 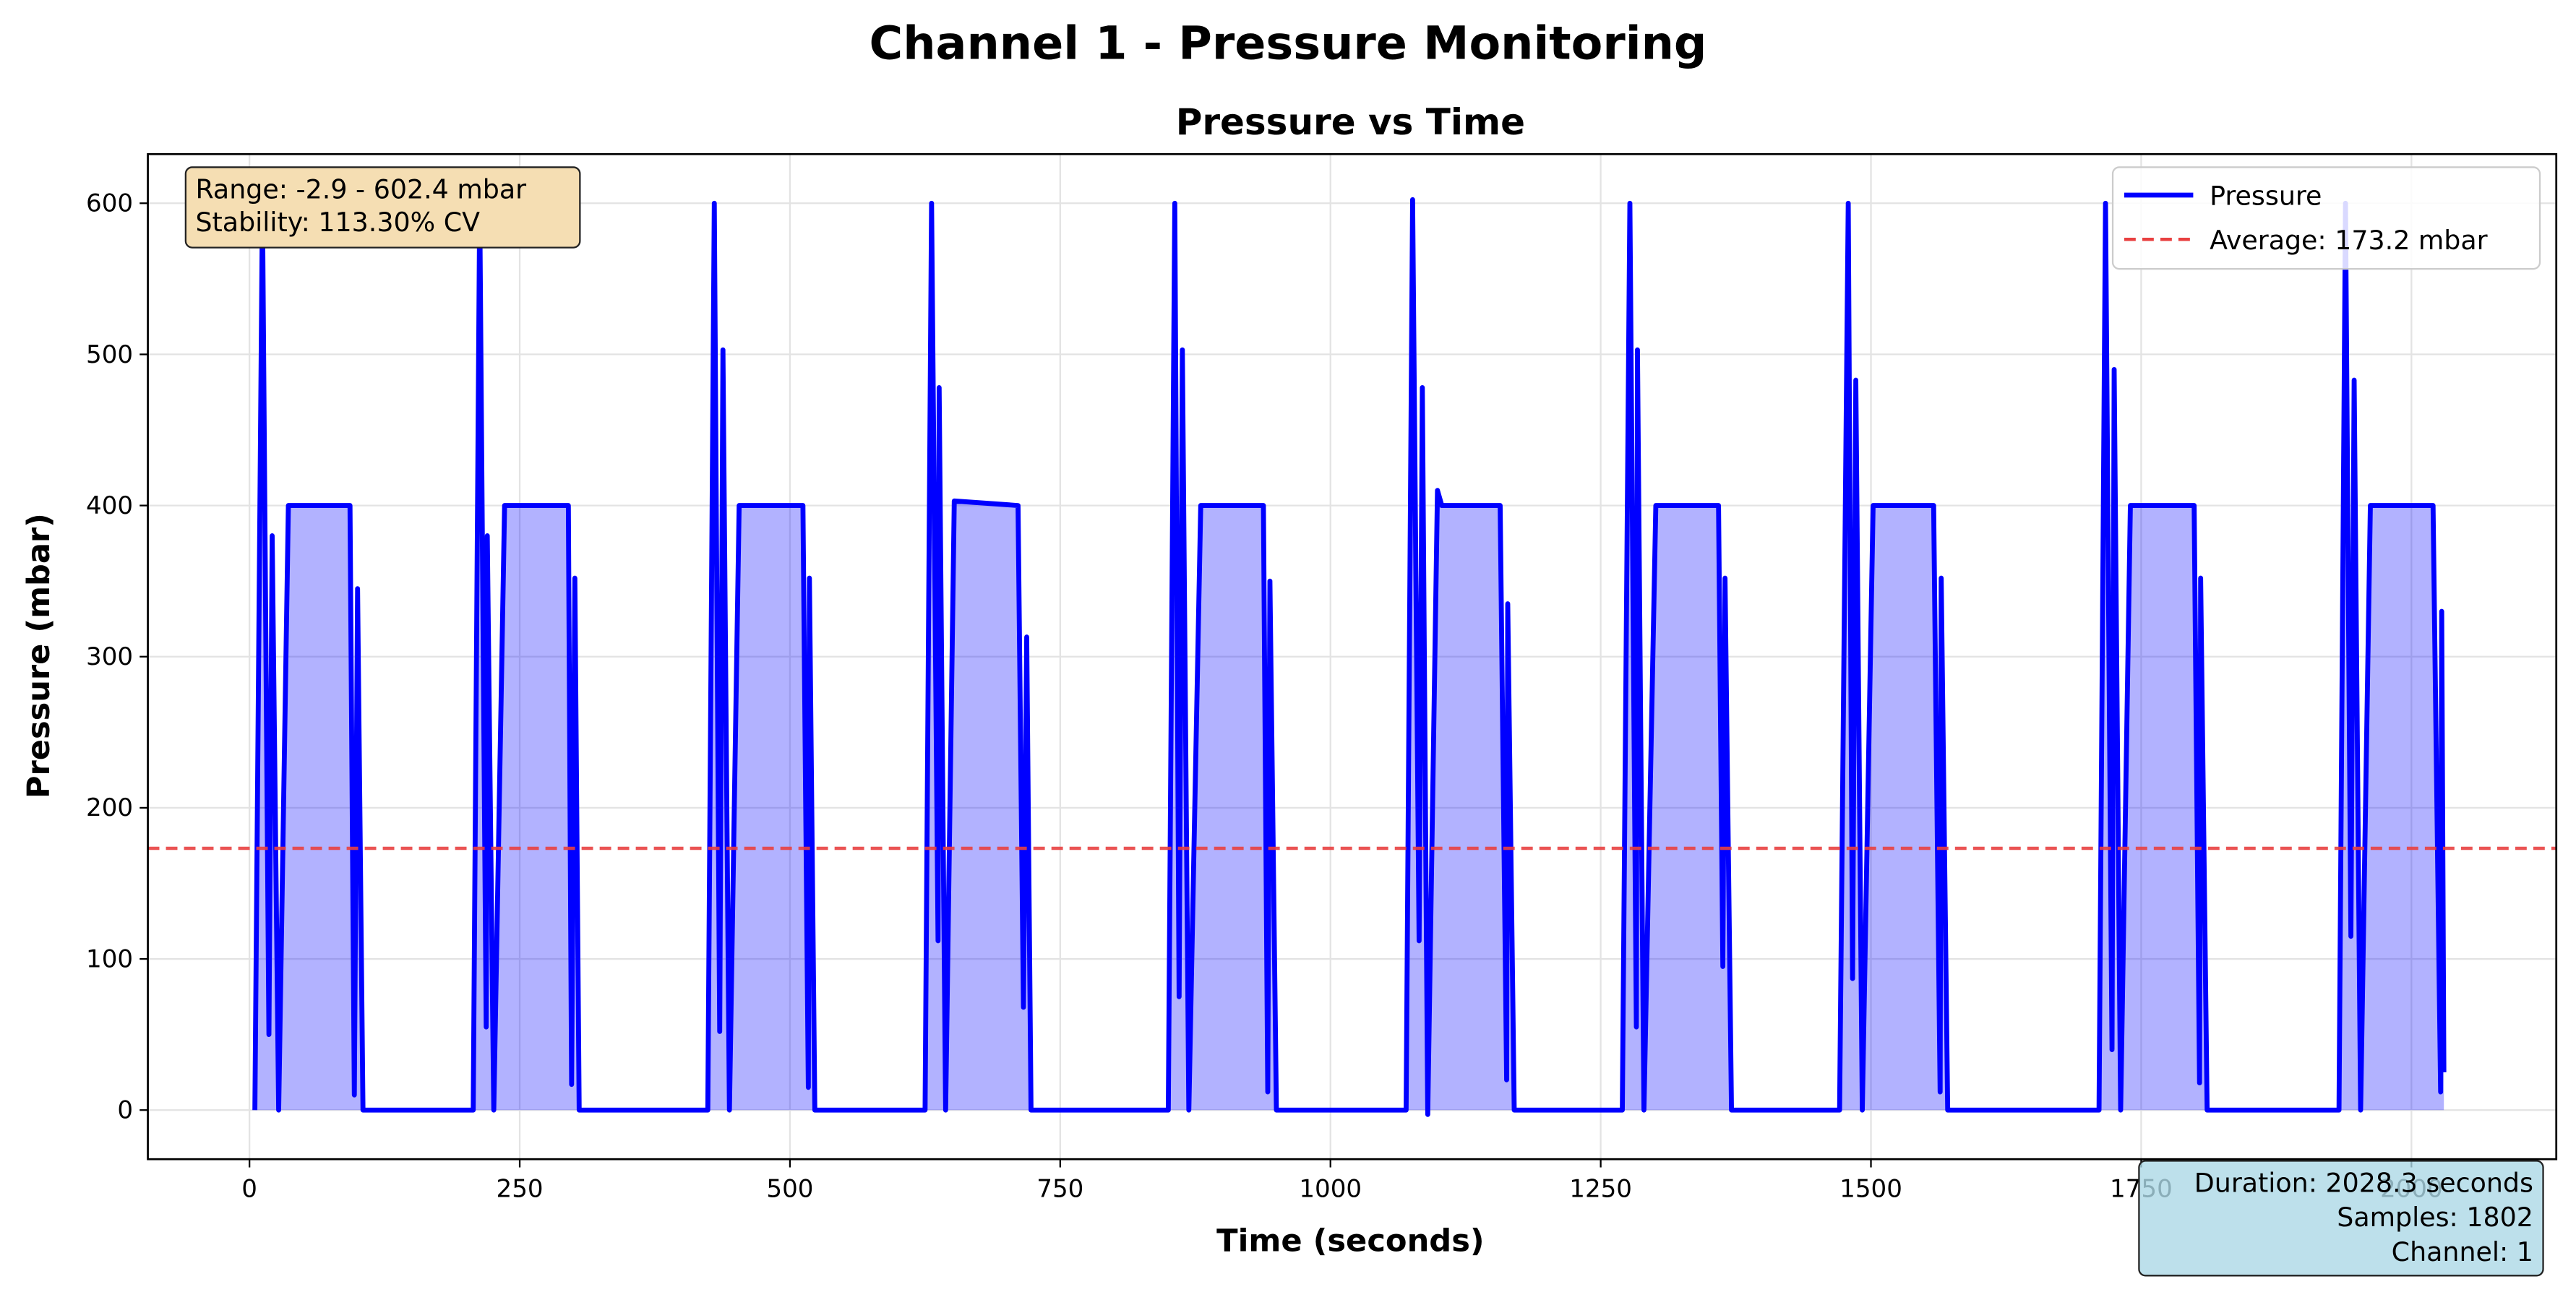 What do you see at coordinates (1289, 44) in the screenshot?
I see `figure-title: Channel 1 - Pressure Monitoring` at bounding box center [1289, 44].